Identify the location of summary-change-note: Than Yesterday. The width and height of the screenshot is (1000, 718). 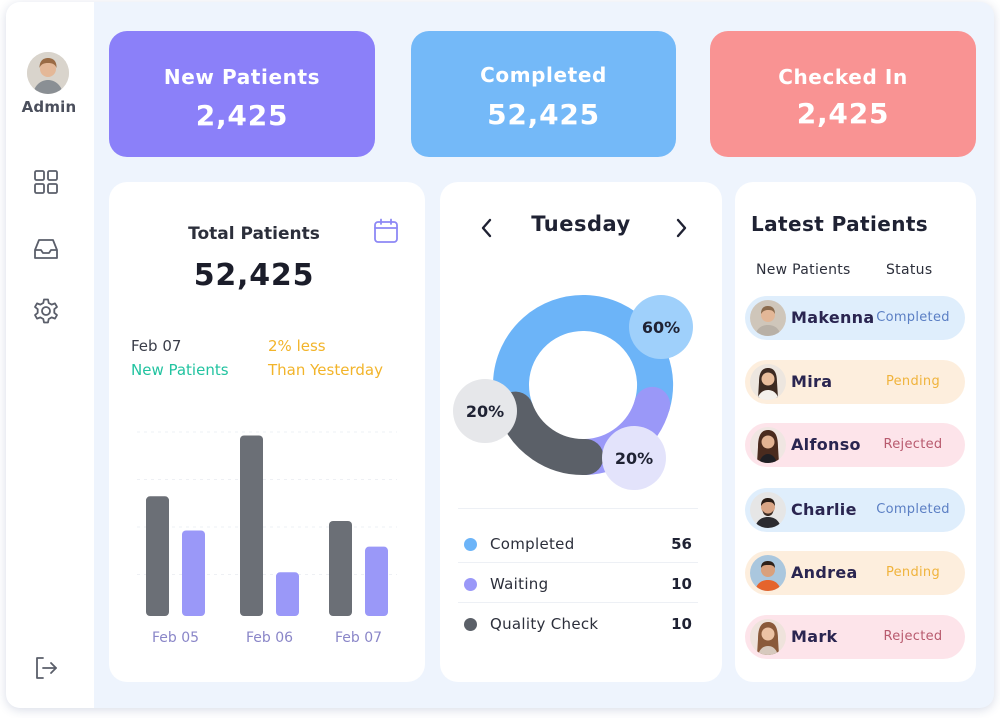
(325, 370).